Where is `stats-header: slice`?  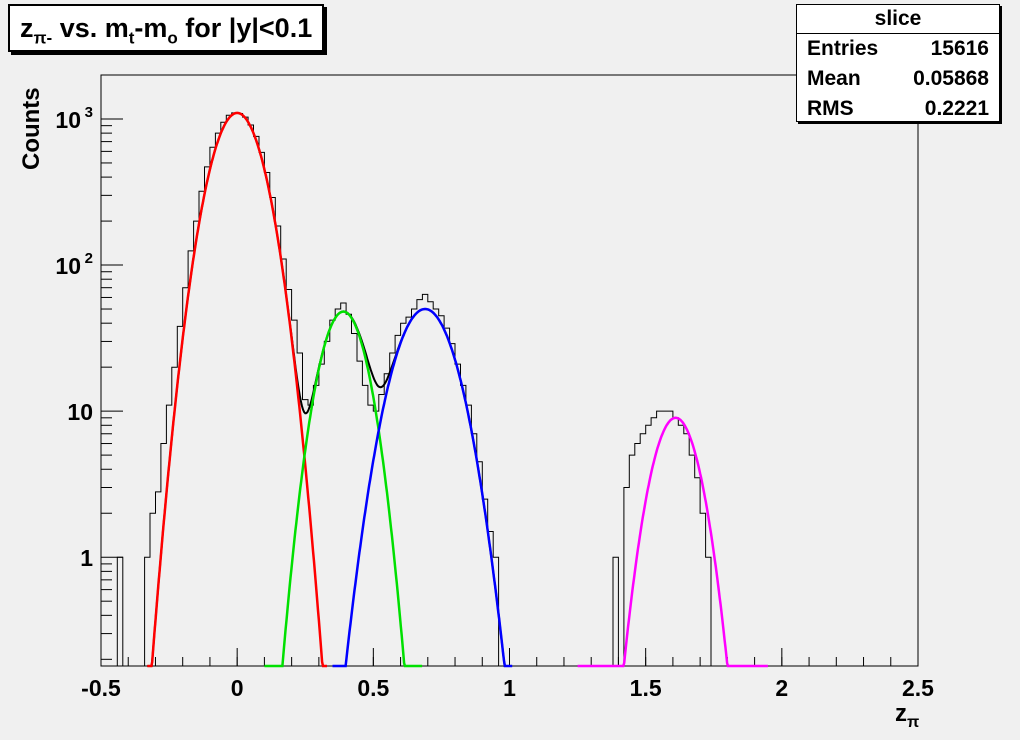 stats-header: slice is located at coordinates (898, 19).